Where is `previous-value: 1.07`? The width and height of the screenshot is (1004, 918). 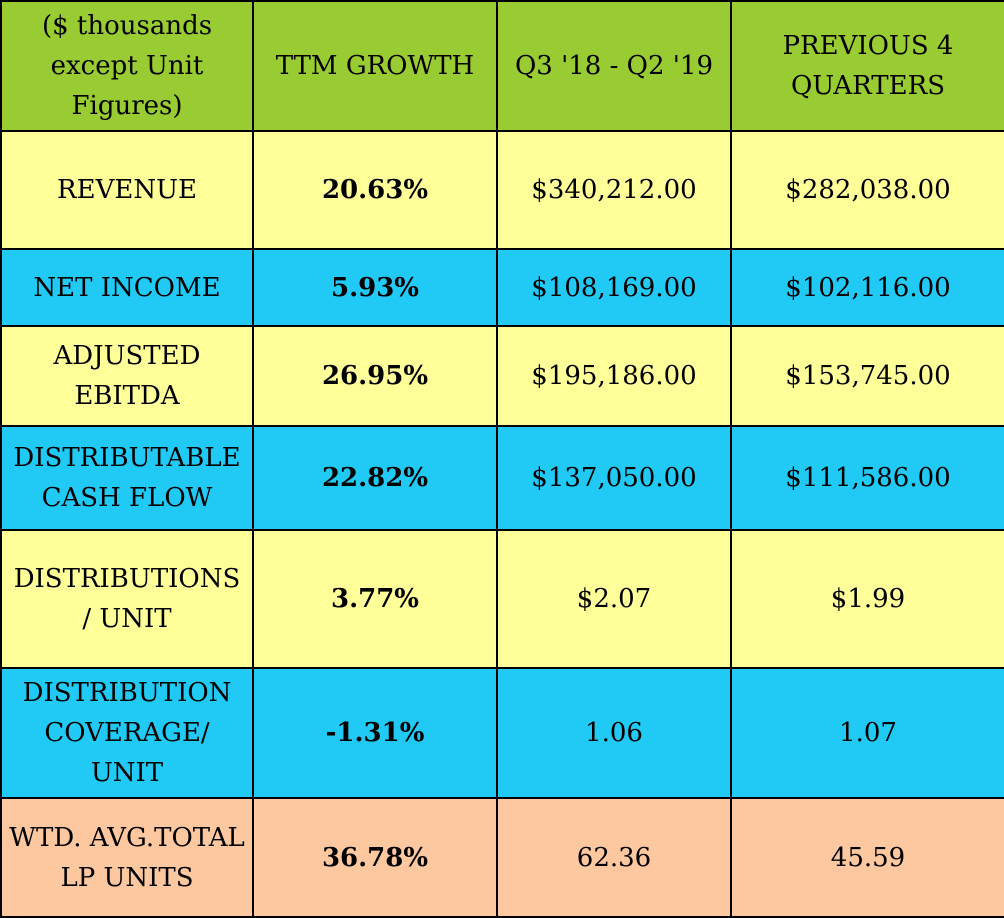 previous-value: 1.07 is located at coordinates (867, 733).